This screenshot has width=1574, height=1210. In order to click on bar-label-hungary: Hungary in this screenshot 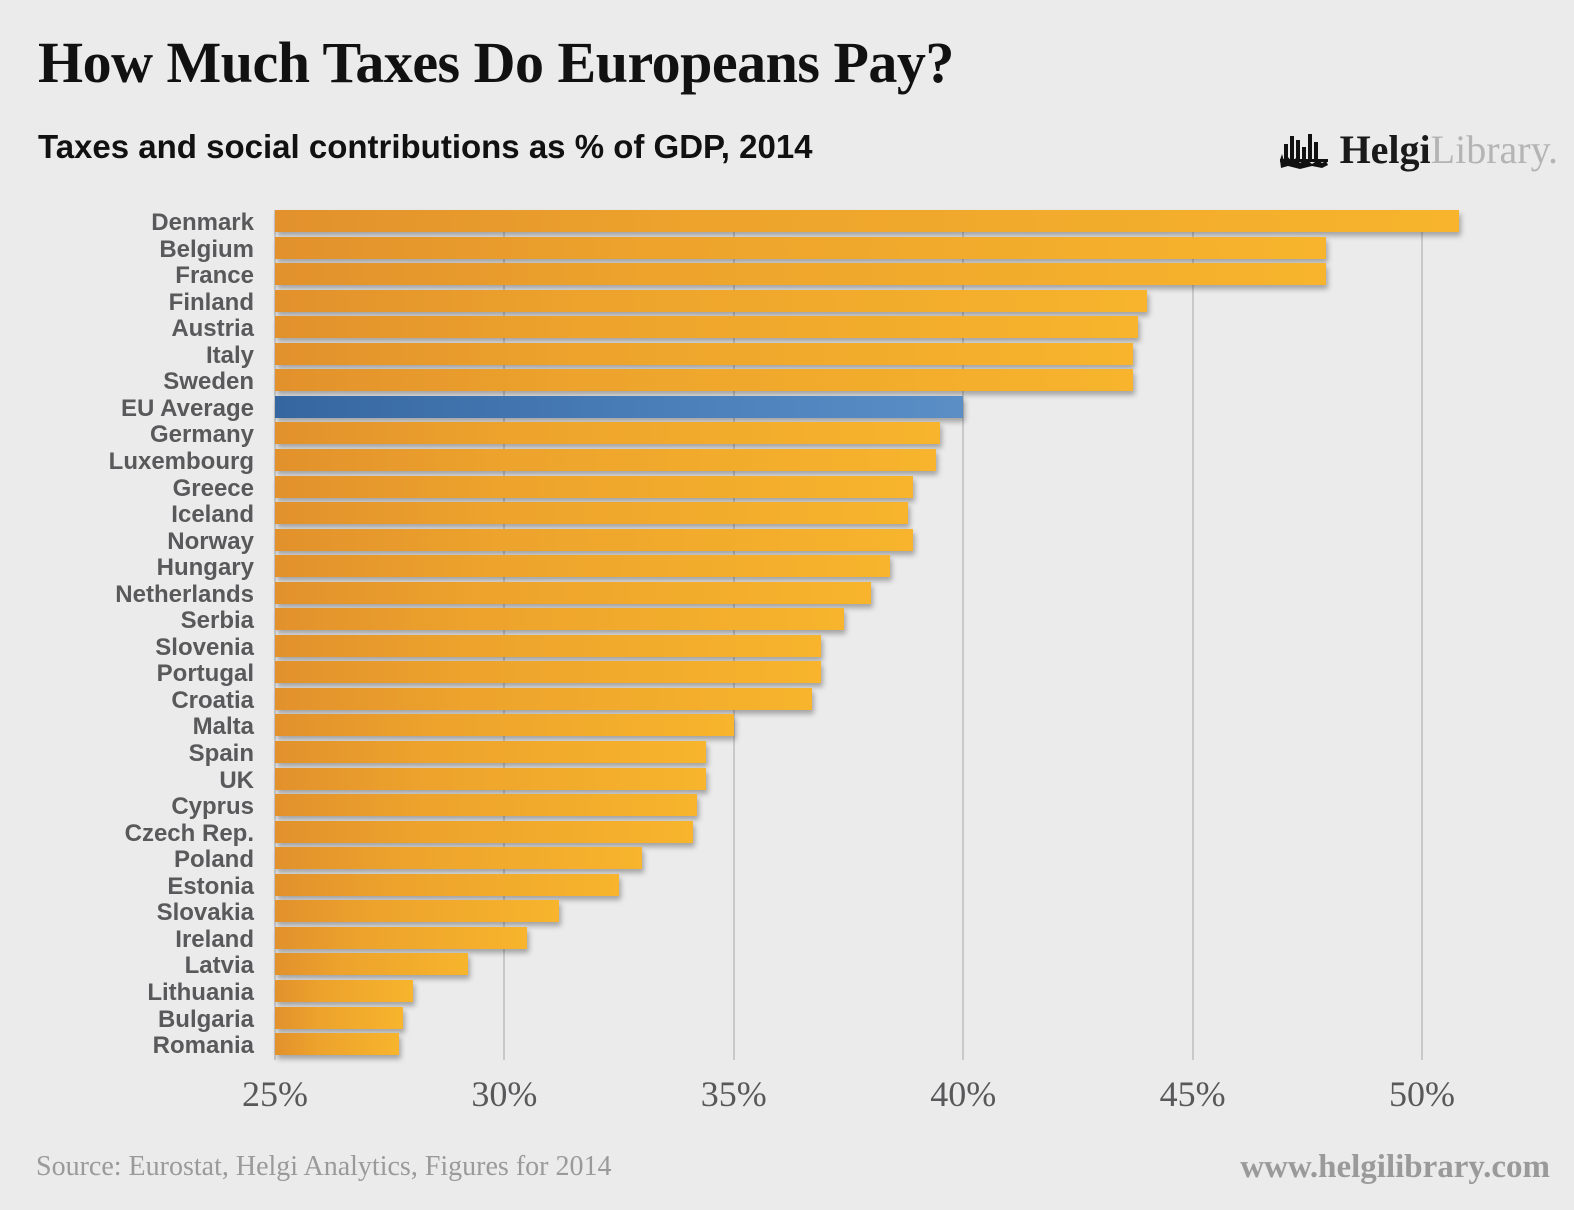, I will do `click(205, 568)`.